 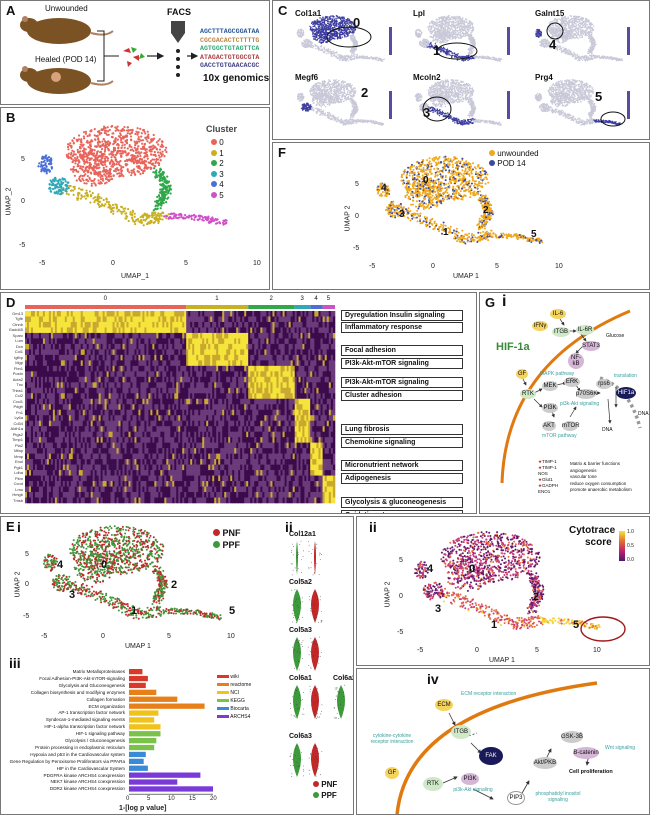 What do you see at coordinates (236, 78) in the screenshot?
I see `genomics-label: 10x genomics` at bounding box center [236, 78].